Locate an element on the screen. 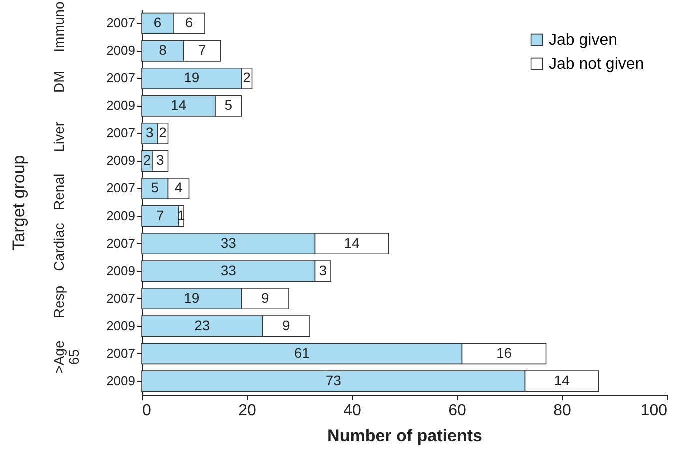 The width and height of the screenshot is (691, 459). legend-label: Jab not given is located at coordinates (596, 64).